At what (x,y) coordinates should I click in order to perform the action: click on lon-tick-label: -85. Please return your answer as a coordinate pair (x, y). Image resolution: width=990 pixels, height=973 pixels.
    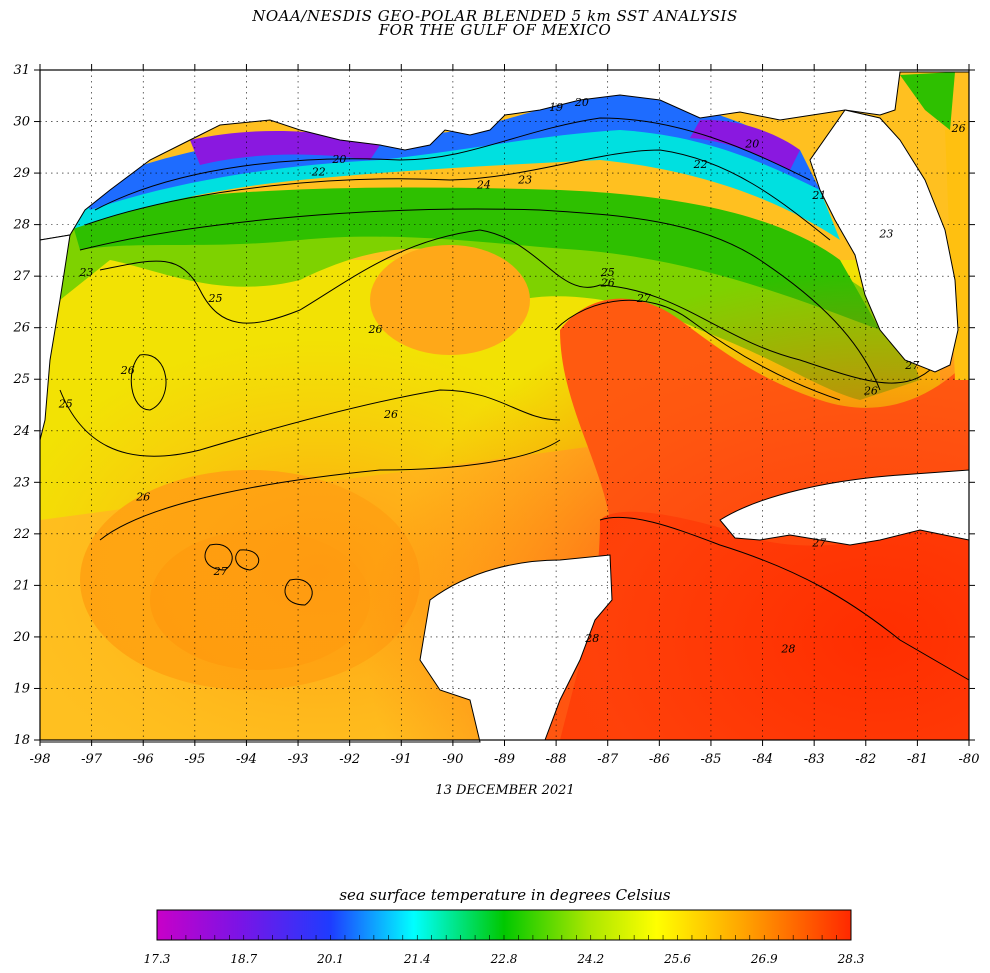
    Looking at the image, I should click on (710, 759).